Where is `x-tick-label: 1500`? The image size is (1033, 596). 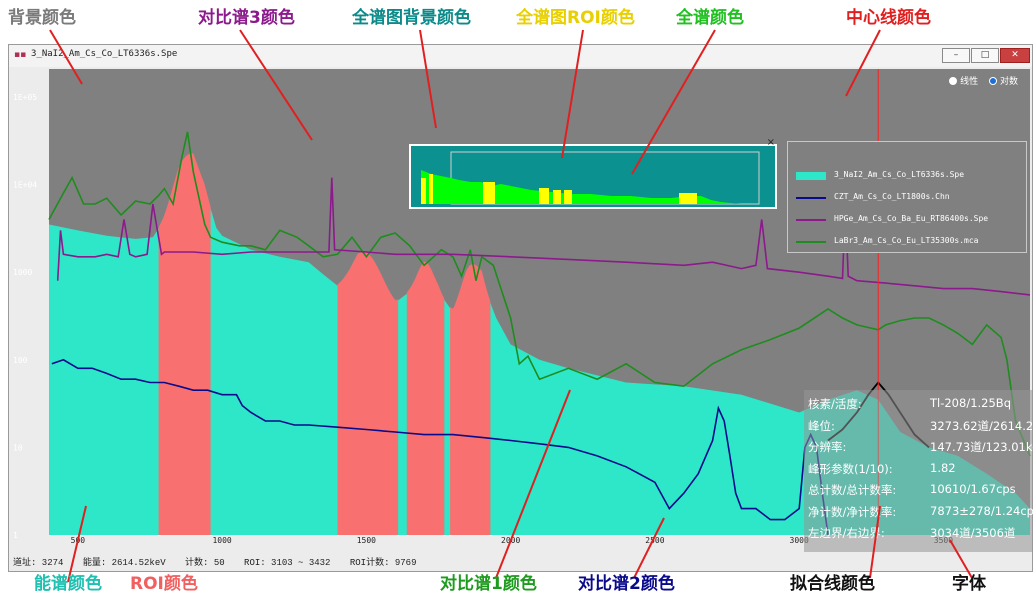 x-tick-label: 1500 is located at coordinates (366, 540).